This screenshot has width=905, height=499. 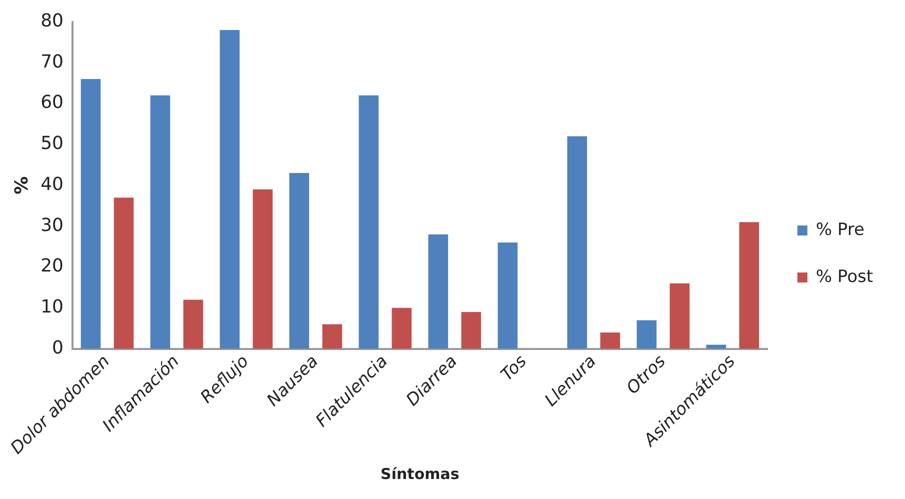 I want to click on y-tick-label: 40, so click(x=52, y=184).